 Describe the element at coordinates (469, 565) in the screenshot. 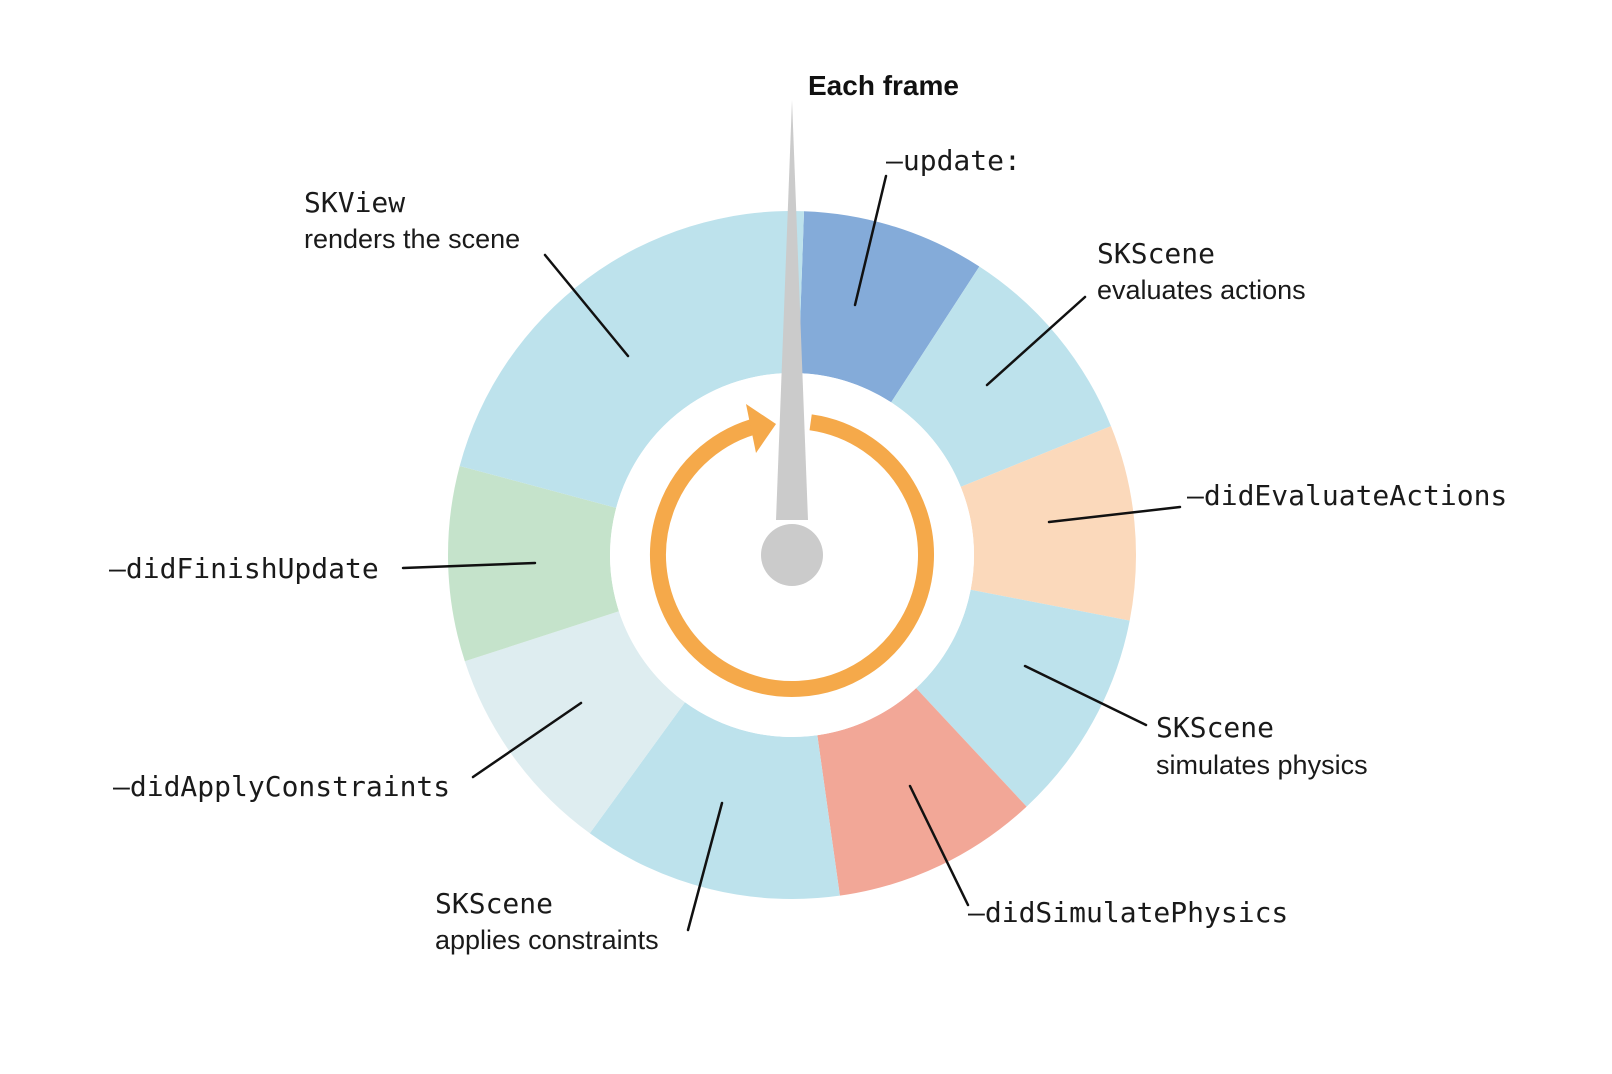

I see `leader-did-finish-update` at that location.